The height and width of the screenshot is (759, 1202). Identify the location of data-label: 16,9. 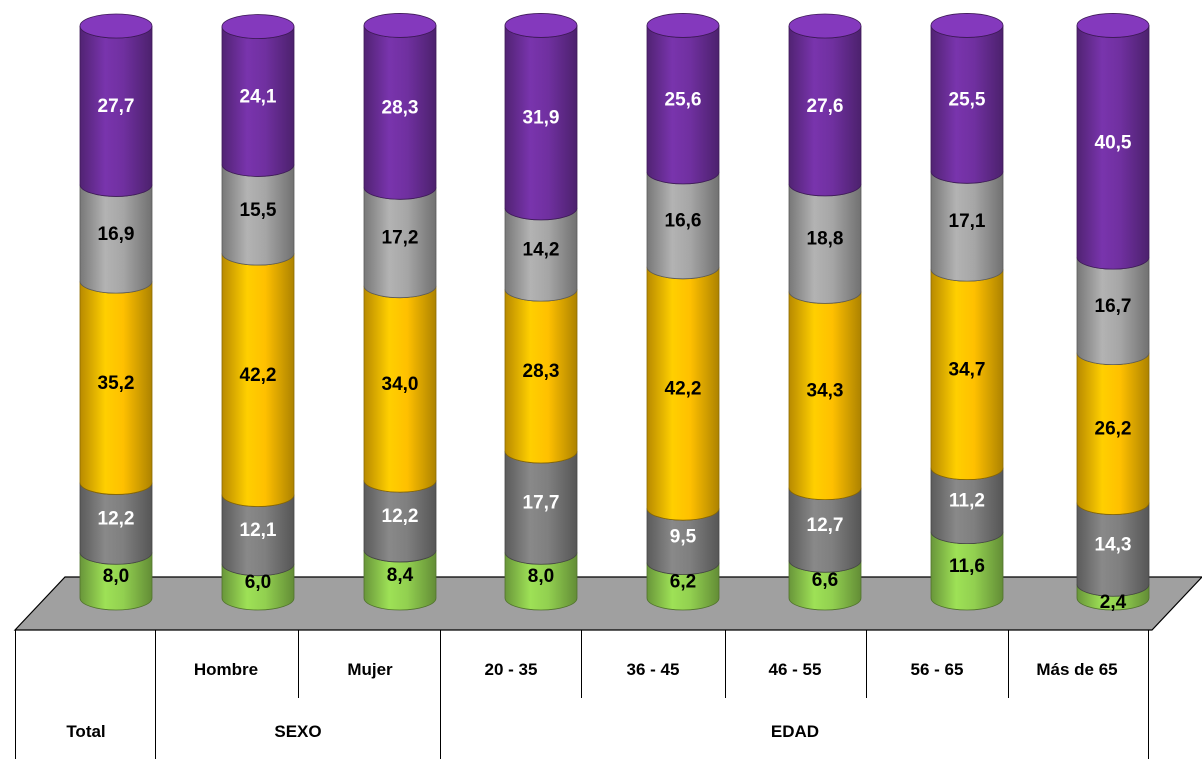
(116, 234).